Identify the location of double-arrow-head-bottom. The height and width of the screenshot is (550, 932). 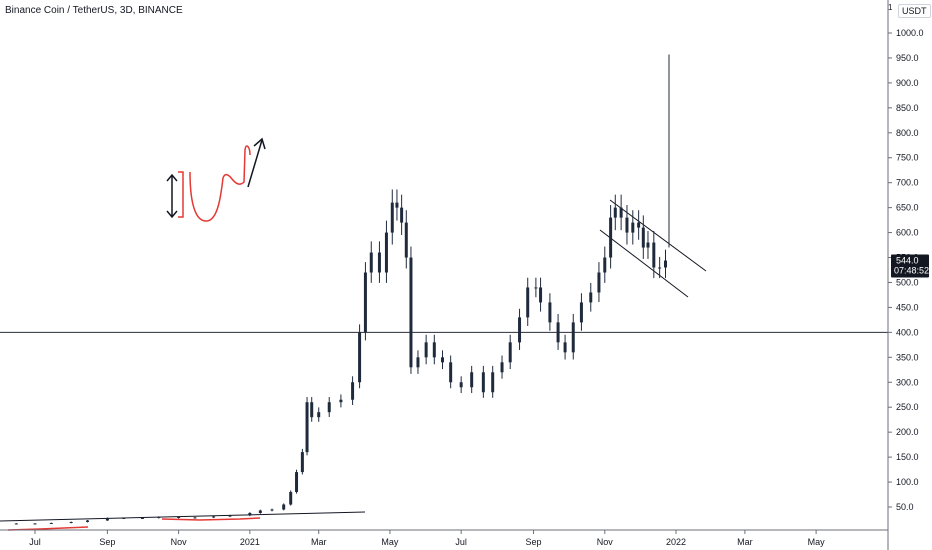
(172, 214).